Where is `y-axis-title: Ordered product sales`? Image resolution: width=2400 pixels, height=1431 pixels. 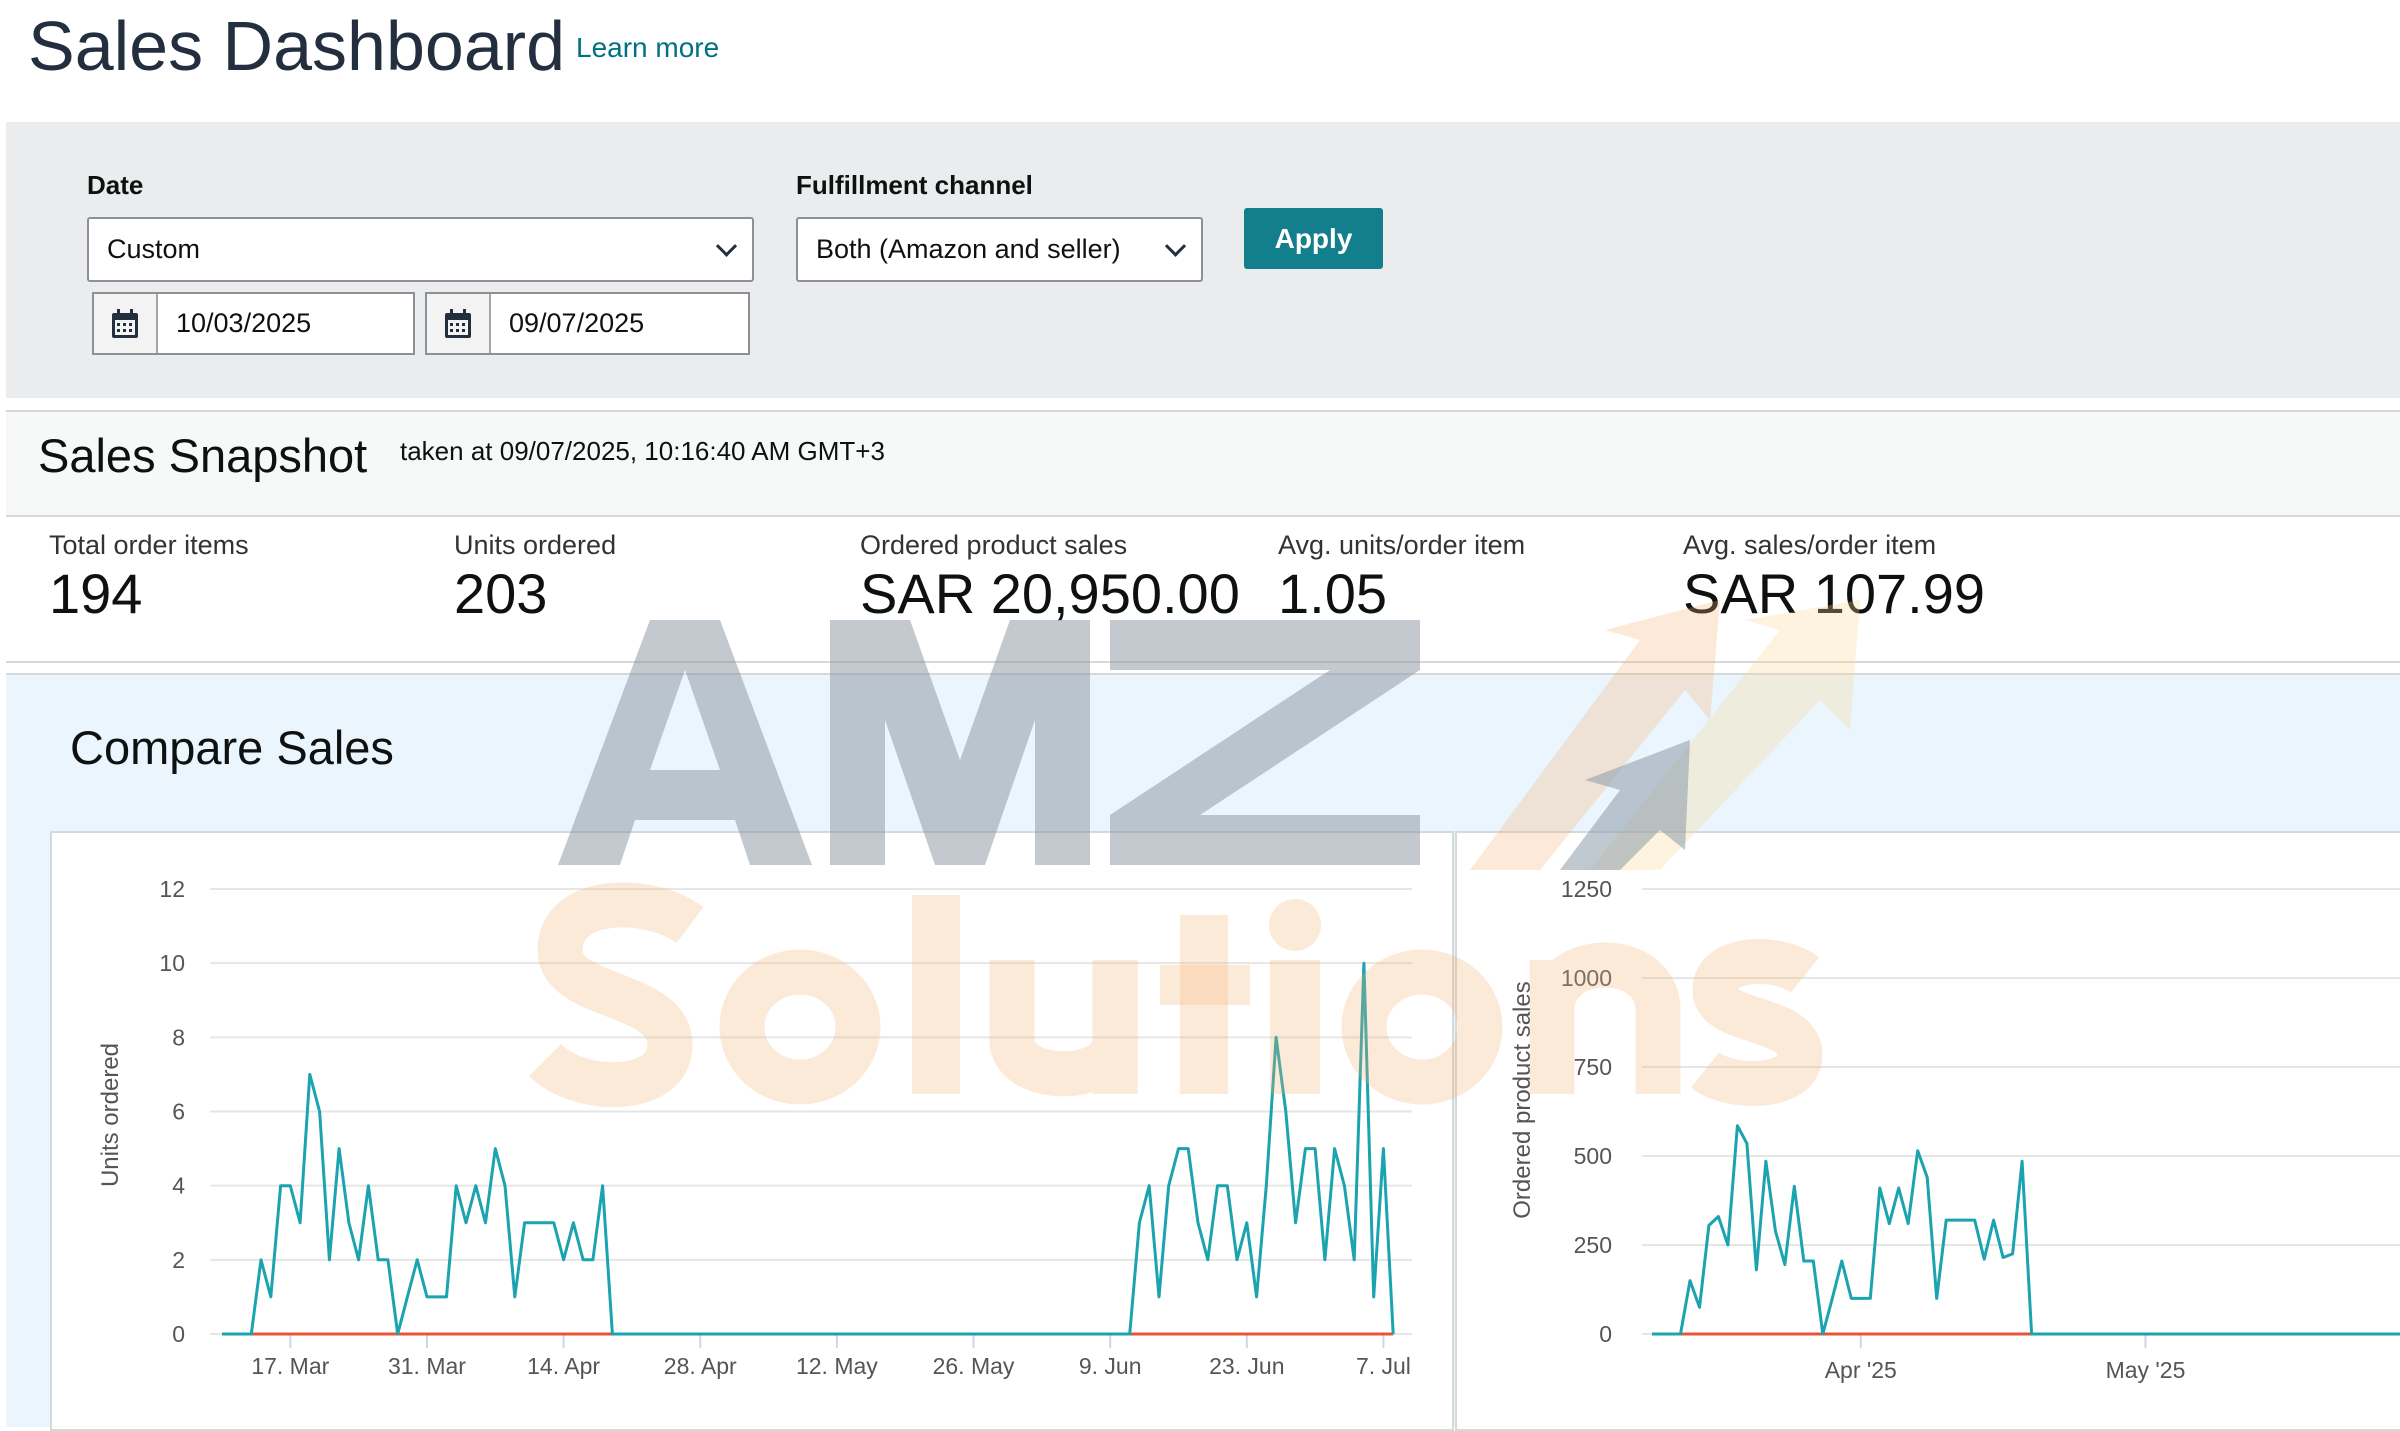 y-axis-title: Ordered product sales is located at coordinates (1522, 1099).